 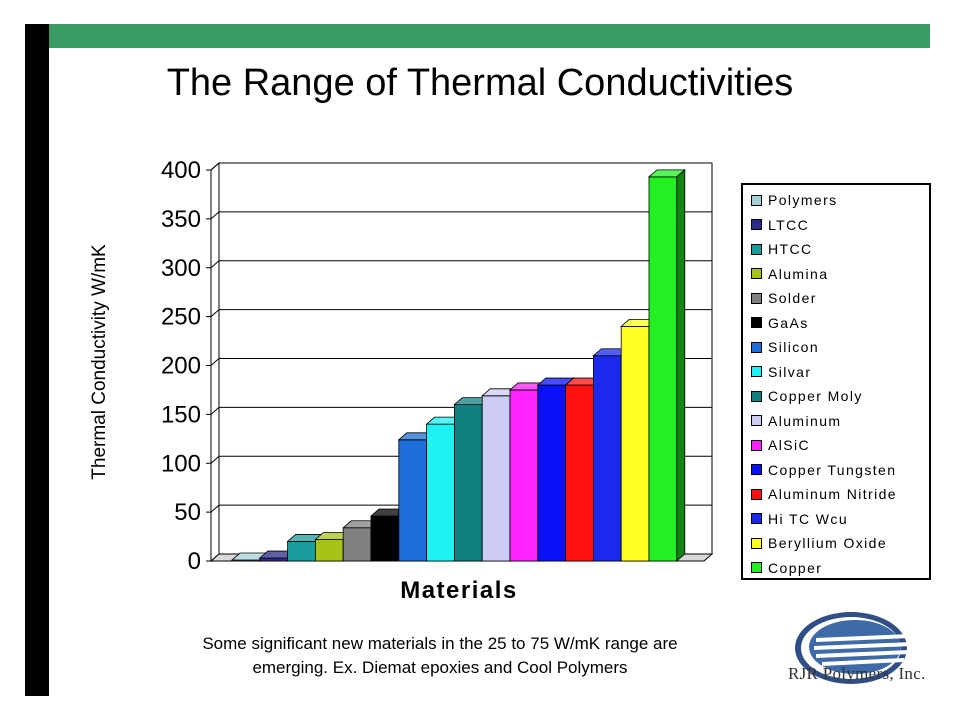 What do you see at coordinates (832, 469) in the screenshot?
I see `legend-label: Copper Tungsten` at bounding box center [832, 469].